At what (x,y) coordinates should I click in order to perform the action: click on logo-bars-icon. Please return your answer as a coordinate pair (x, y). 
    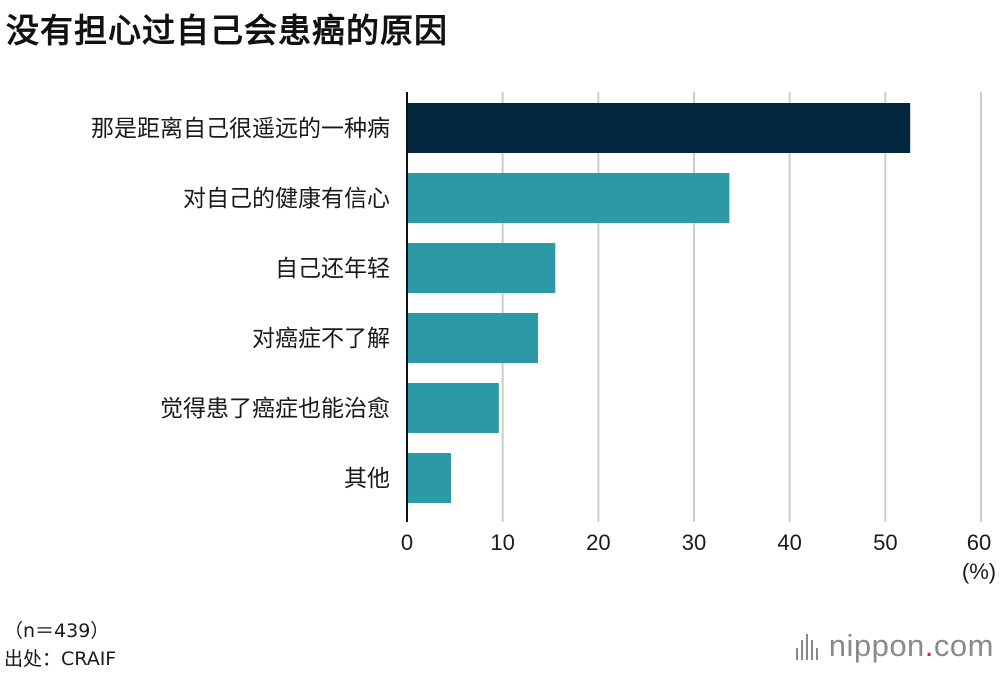
    Looking at the image, I should click on (808, 646).